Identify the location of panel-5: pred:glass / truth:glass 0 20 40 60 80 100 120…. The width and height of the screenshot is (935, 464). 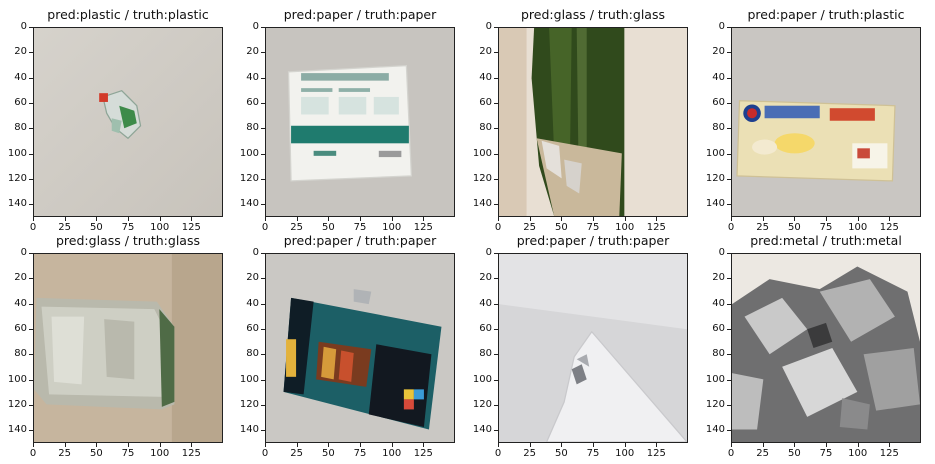
(115, 346).